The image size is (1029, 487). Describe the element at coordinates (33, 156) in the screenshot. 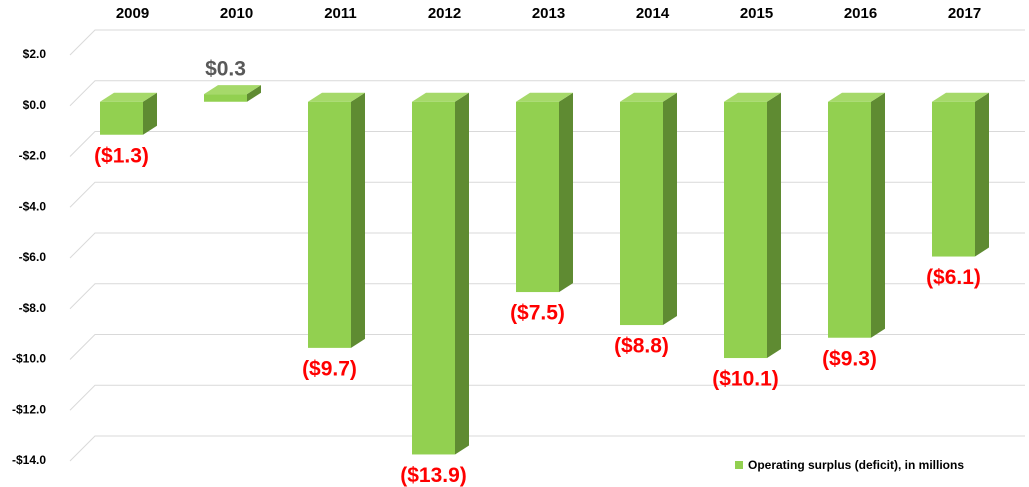

I see `y-tick-label: -$2.0` at that location.